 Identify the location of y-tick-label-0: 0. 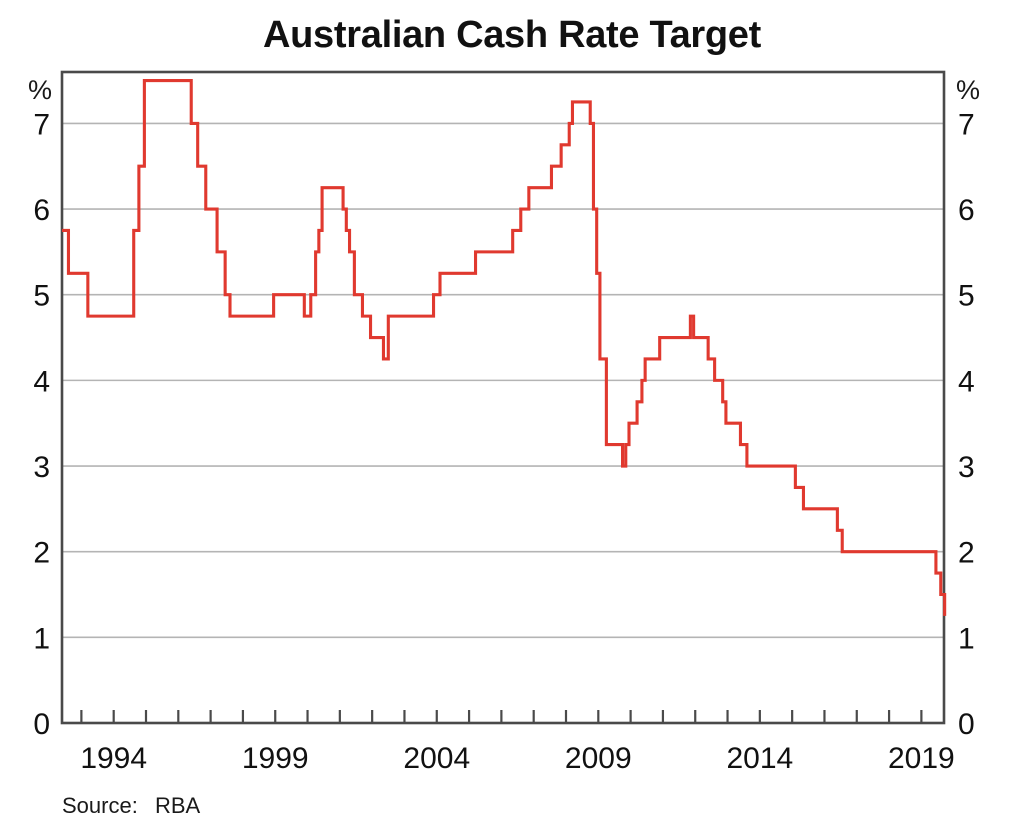
(41, 724).